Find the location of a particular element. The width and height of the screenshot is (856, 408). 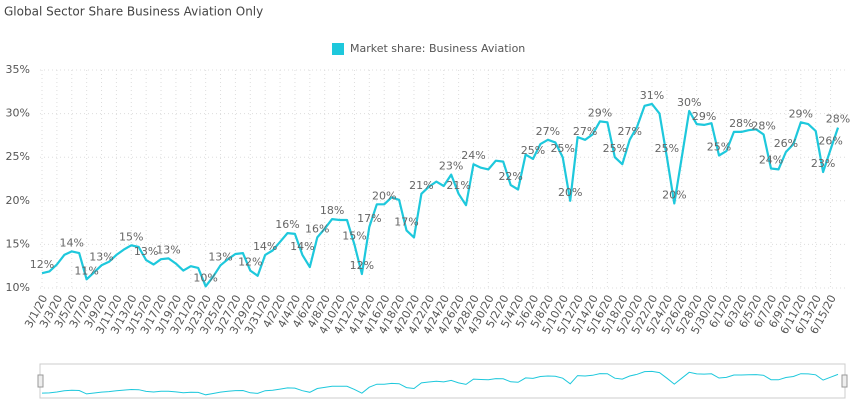

y-tick-label: 15% is located at coordinates (18, 243).